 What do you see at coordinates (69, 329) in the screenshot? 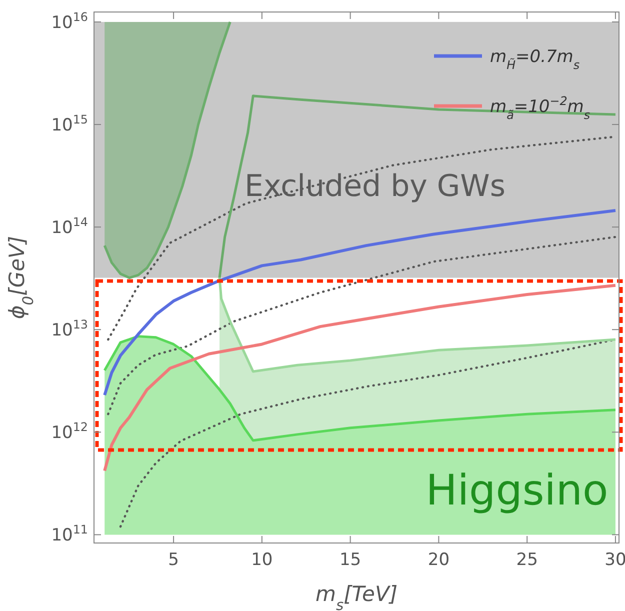
I see `y-tick-label: 10$^{13}$` at bounding box center [69, 329].